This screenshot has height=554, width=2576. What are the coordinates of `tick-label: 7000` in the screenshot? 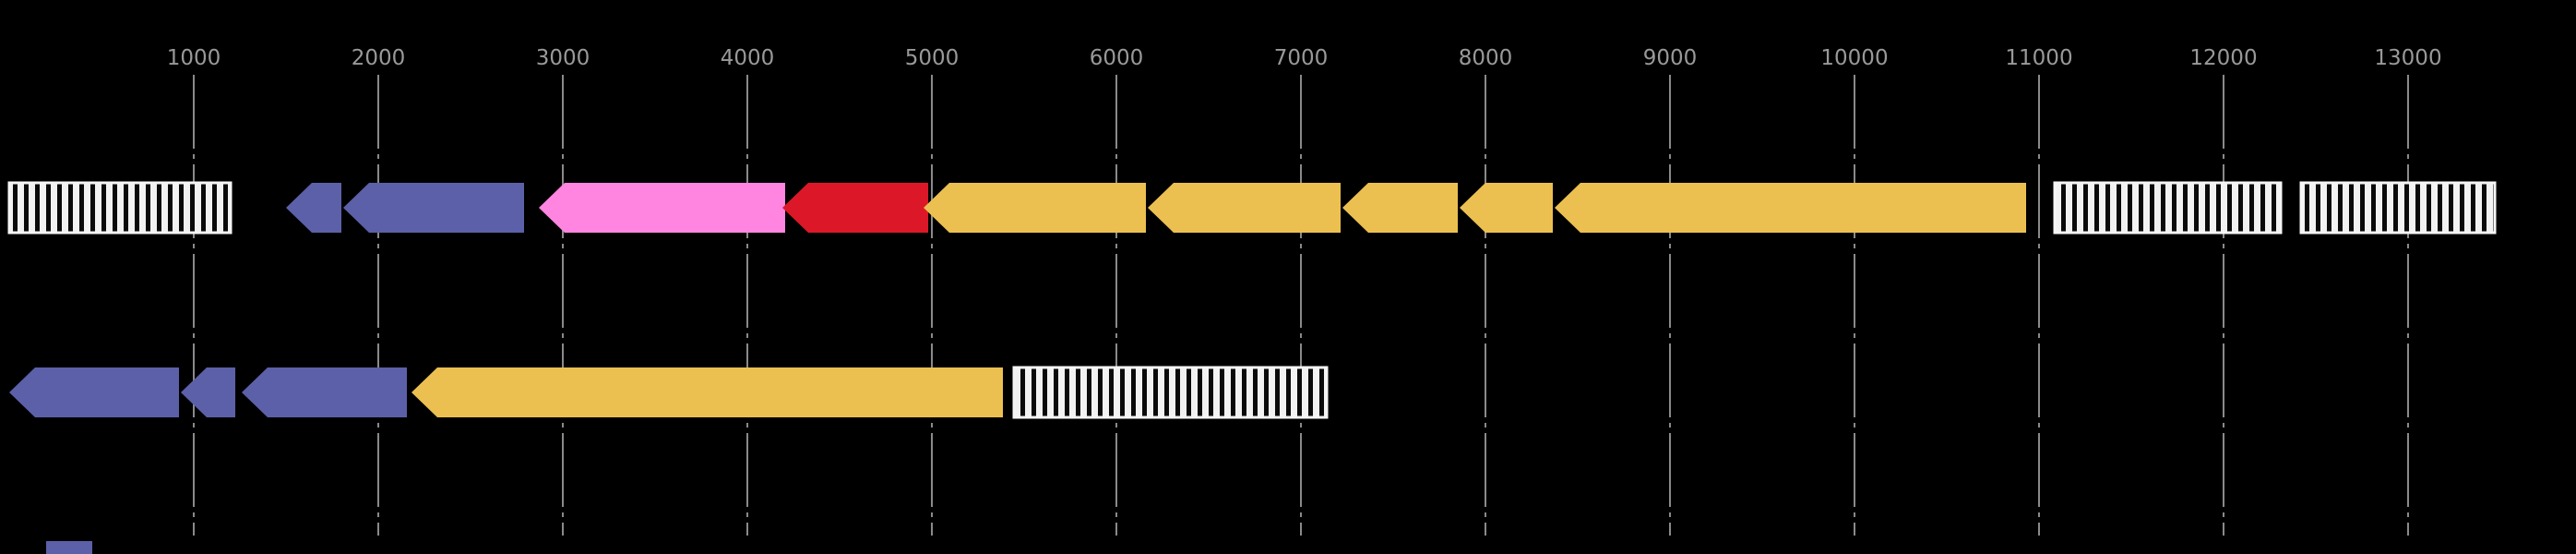 It's located at (1302, 58).